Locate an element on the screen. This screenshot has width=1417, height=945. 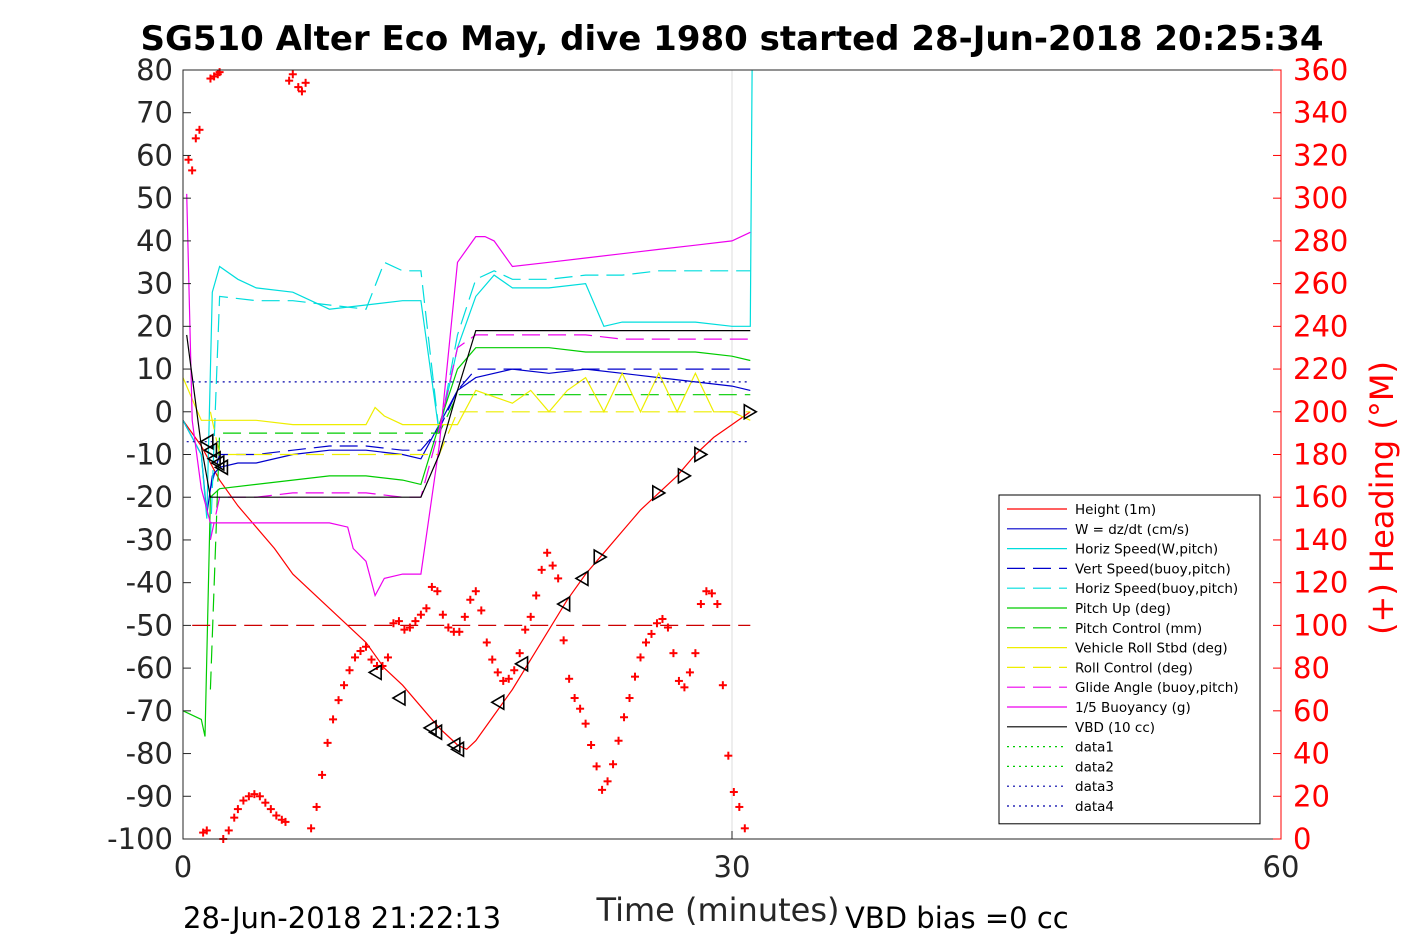
left-tick-label: -70 is located at coordinates (149, 711).